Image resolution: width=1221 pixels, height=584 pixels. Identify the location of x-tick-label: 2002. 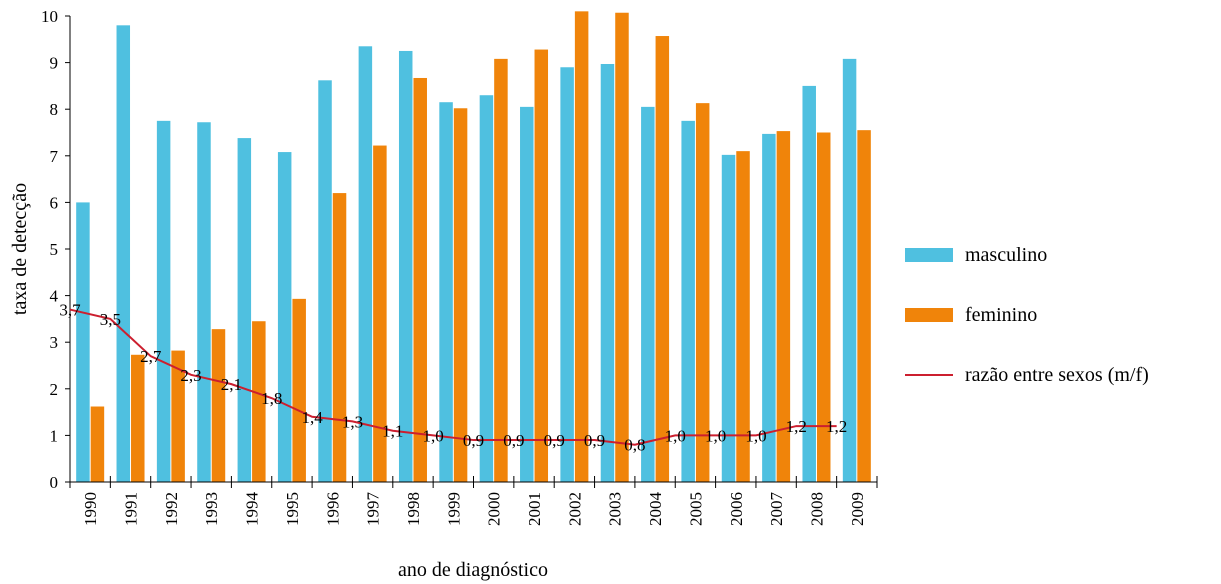
(574, 509).